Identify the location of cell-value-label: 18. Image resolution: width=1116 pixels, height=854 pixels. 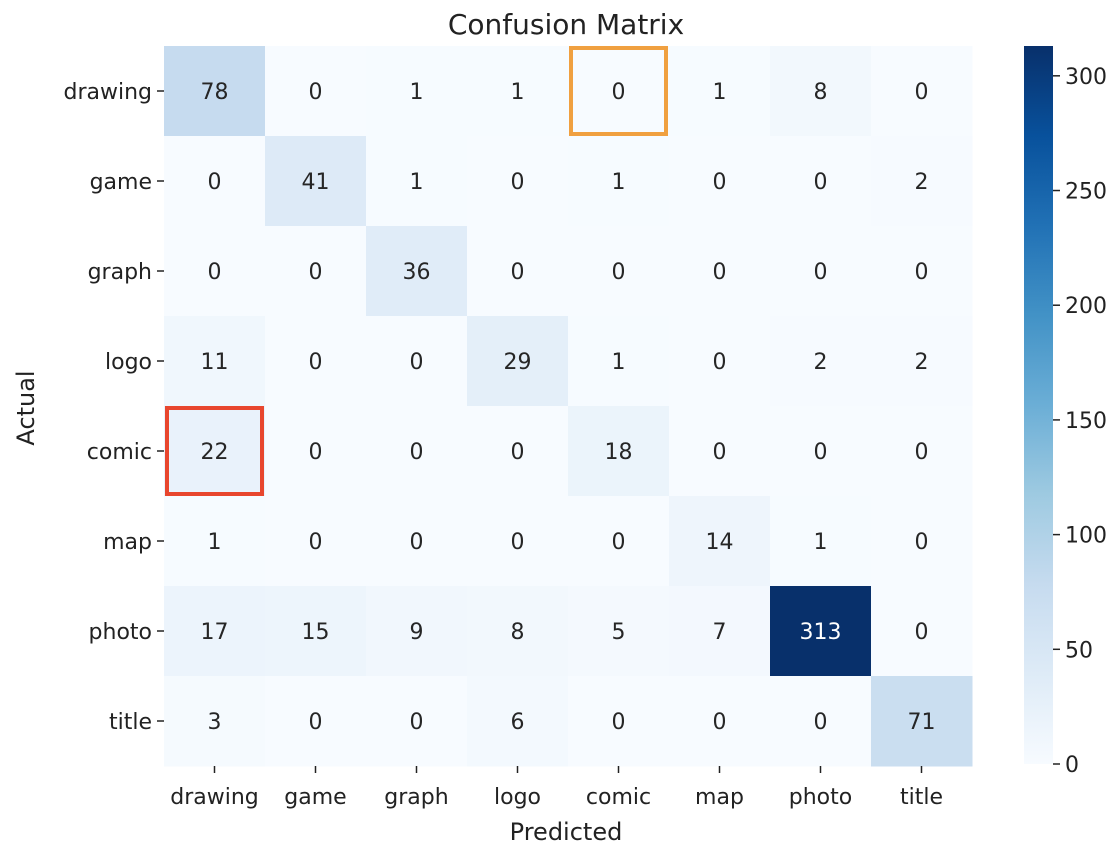
(619, 452).